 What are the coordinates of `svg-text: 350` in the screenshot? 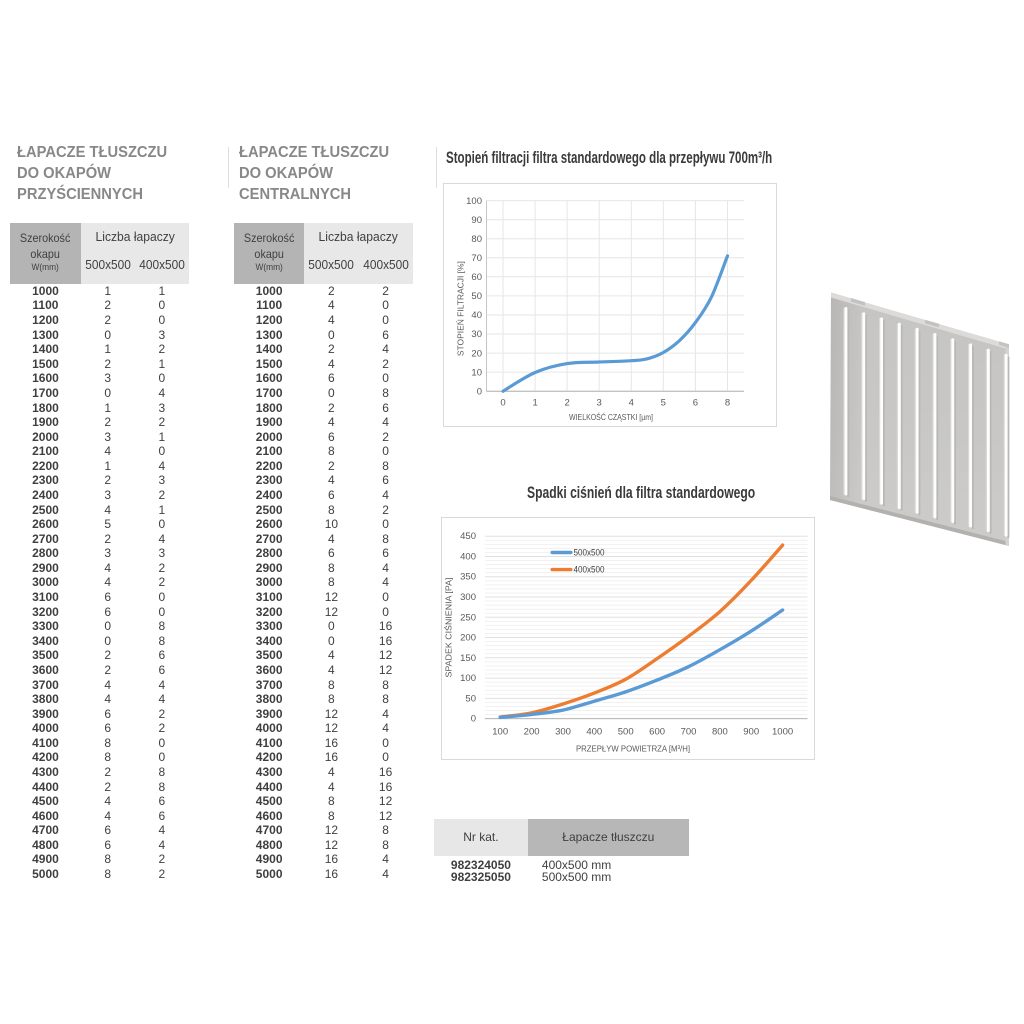 It's located at (468, 577).